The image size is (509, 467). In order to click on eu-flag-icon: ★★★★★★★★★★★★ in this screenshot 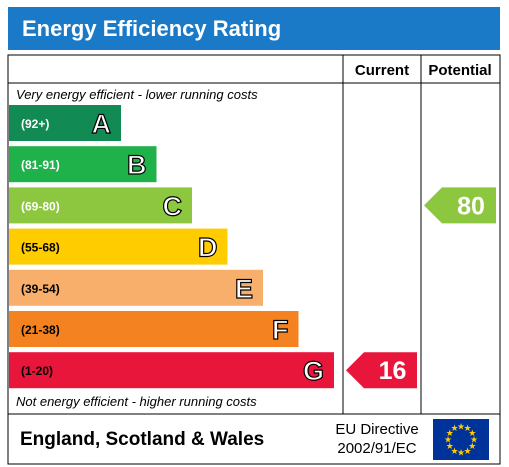, I will do `click(461, 439)`.